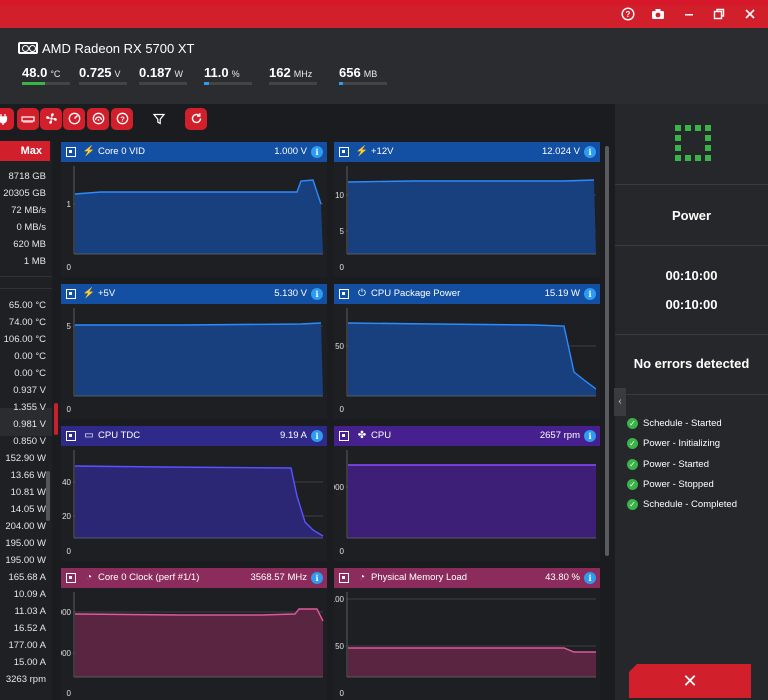  Describe the element at coordinates (24, 339) in the screenshot. I see `max-value-row: 106.00 °C` at that location.